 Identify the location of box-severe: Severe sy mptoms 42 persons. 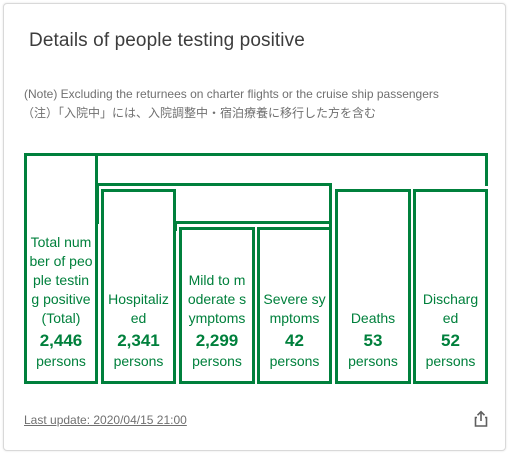
(294, 305).